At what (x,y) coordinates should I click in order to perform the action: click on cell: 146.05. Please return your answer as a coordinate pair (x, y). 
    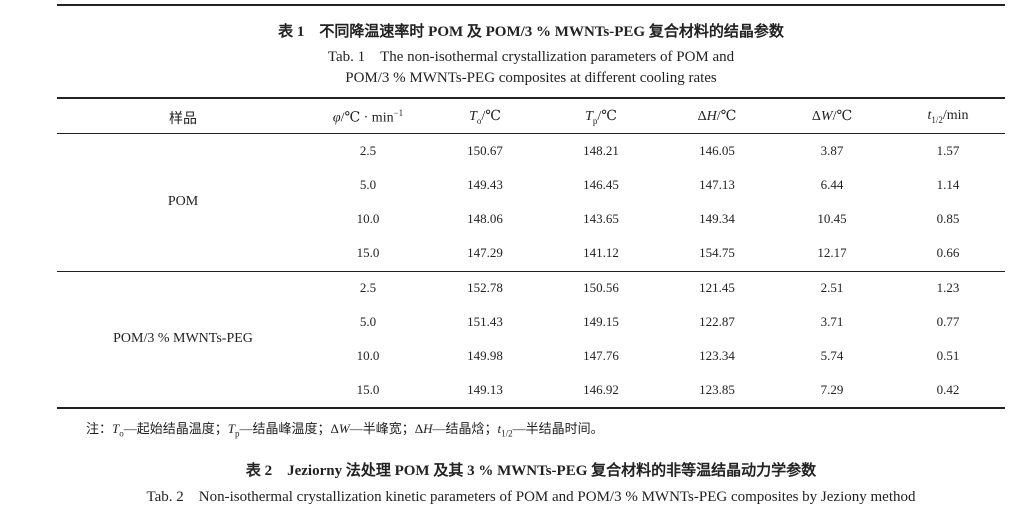
    Looking at the image, I should click on (717, 150).